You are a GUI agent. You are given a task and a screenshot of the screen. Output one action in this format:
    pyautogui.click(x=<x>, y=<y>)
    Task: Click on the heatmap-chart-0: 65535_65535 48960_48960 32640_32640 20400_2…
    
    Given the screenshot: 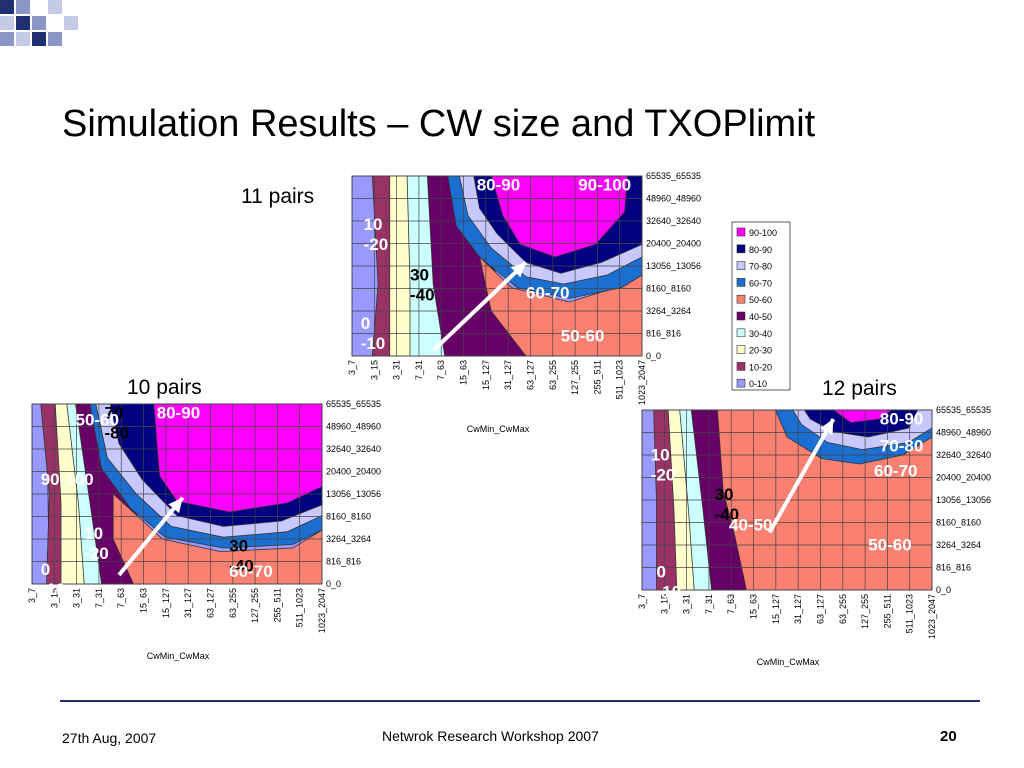 What is the action you would take?
    pyautogui.click(x=524, y=302)
    